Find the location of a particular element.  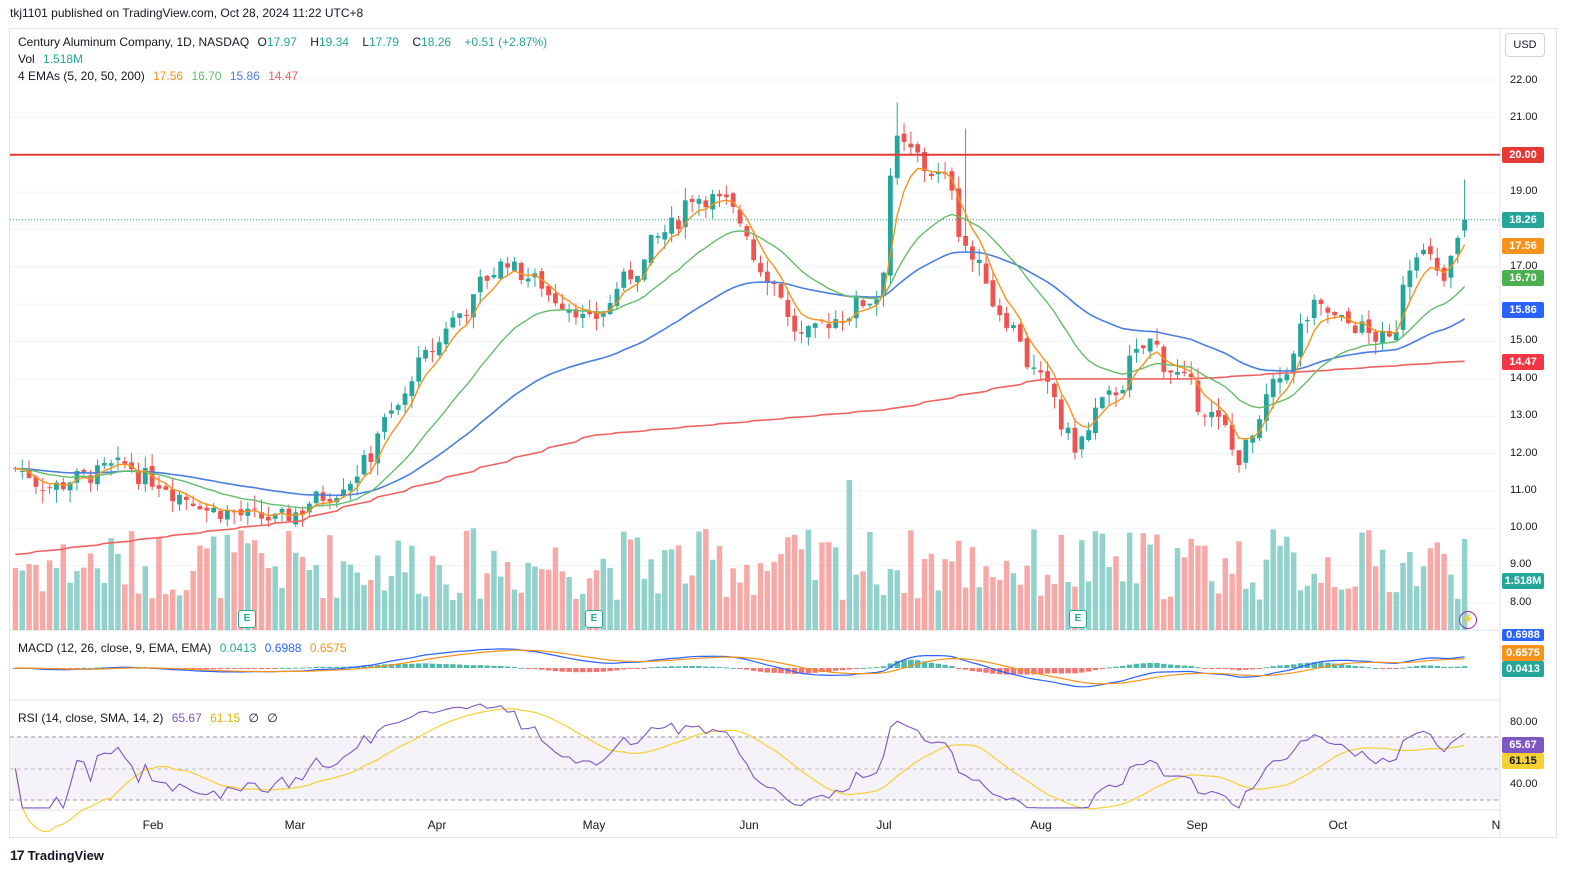

vol-value: 1.518M is located at coordinates (63, 59).